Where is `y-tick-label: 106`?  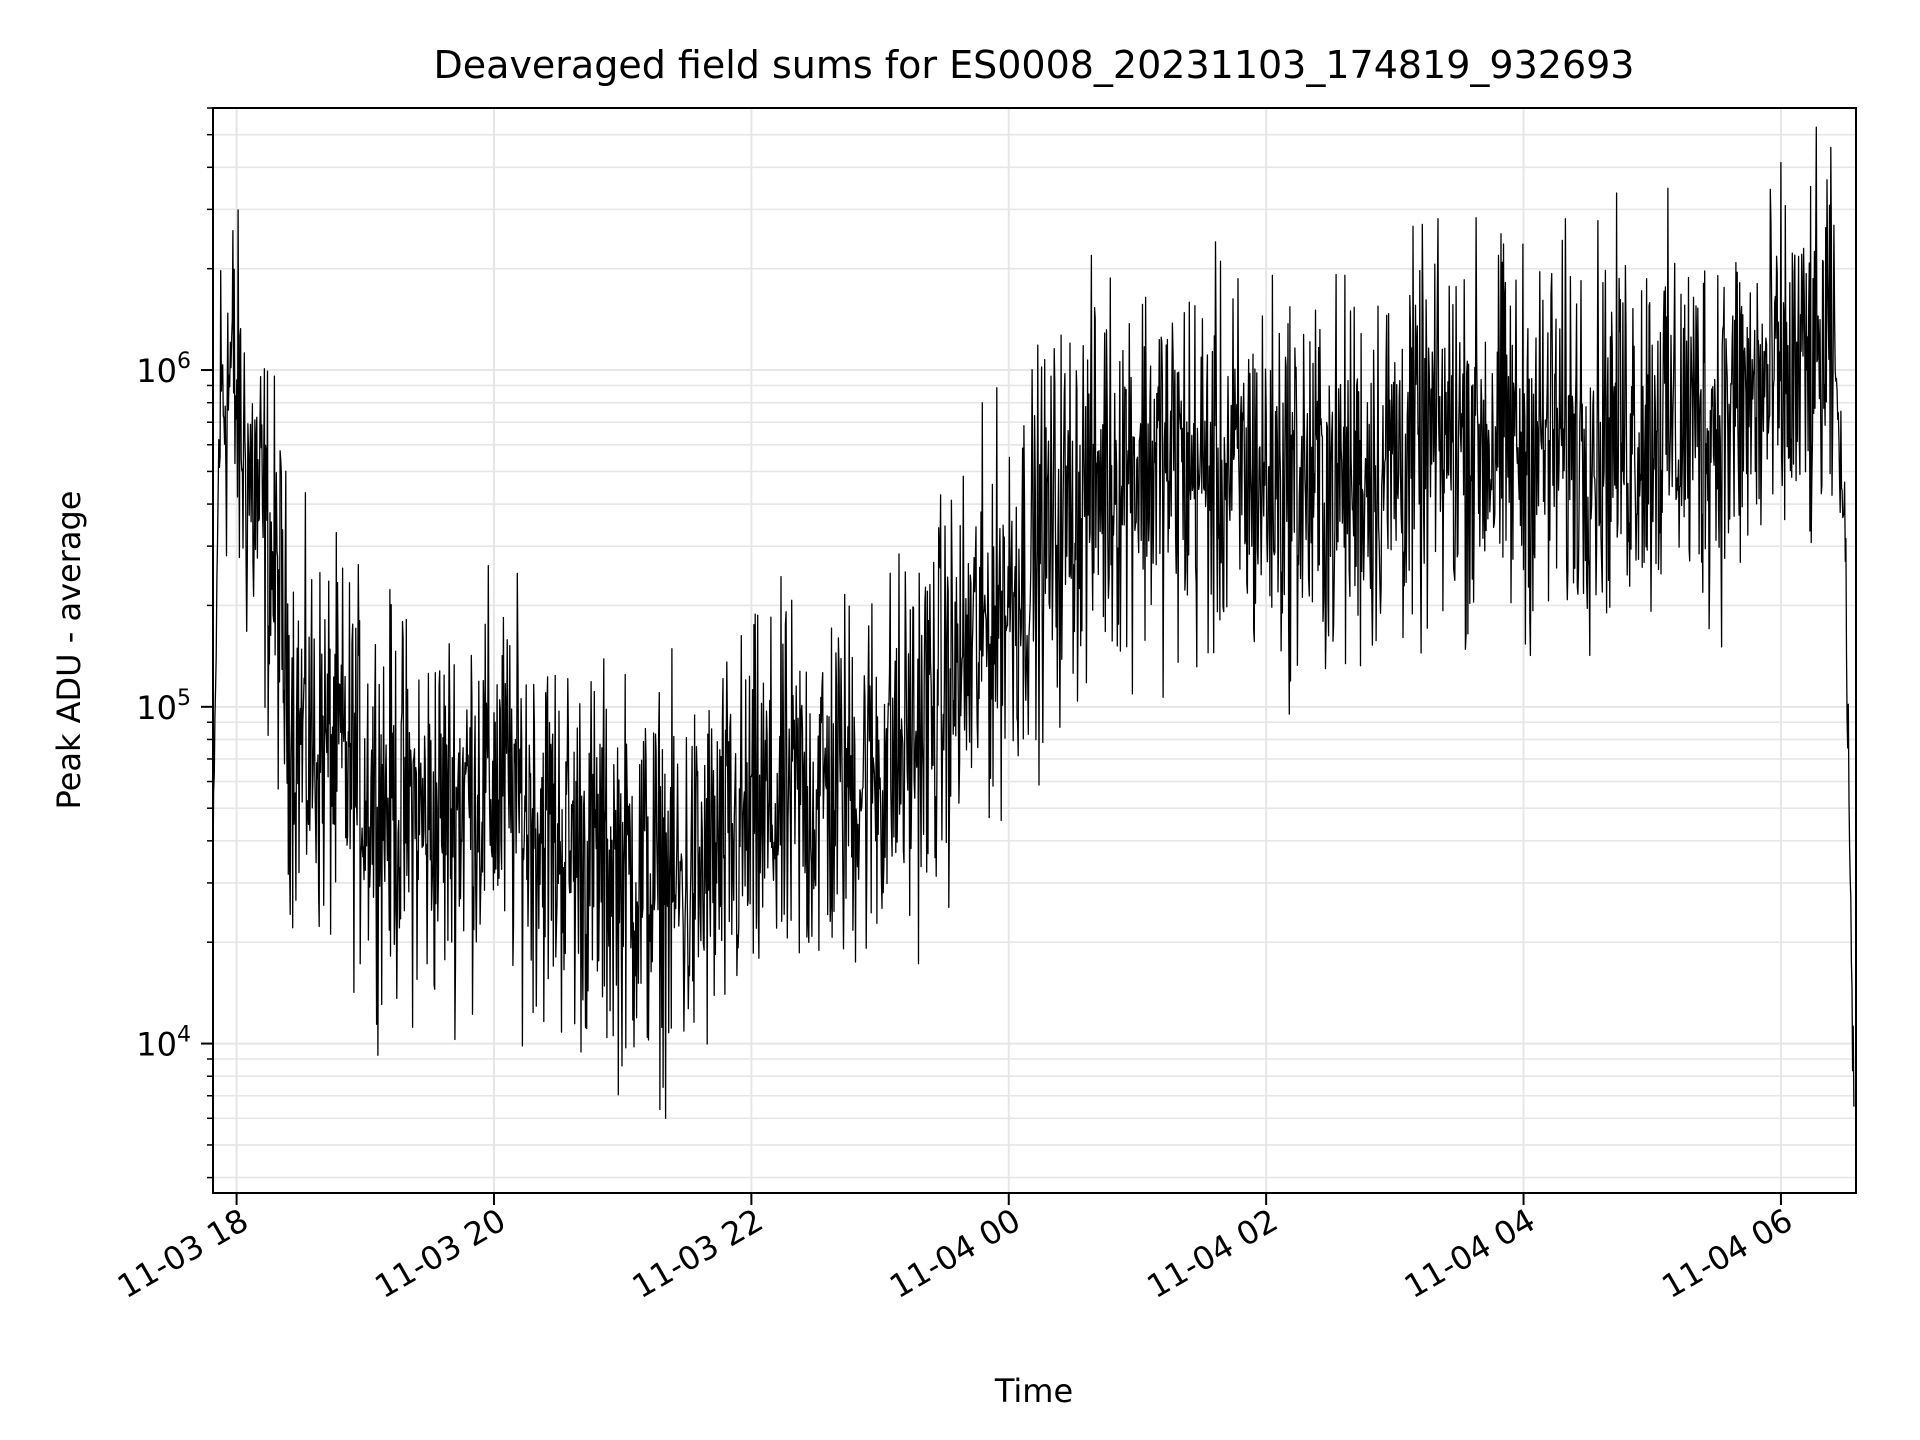
y-tick-label: 106 is located at coordinates (163, 369).